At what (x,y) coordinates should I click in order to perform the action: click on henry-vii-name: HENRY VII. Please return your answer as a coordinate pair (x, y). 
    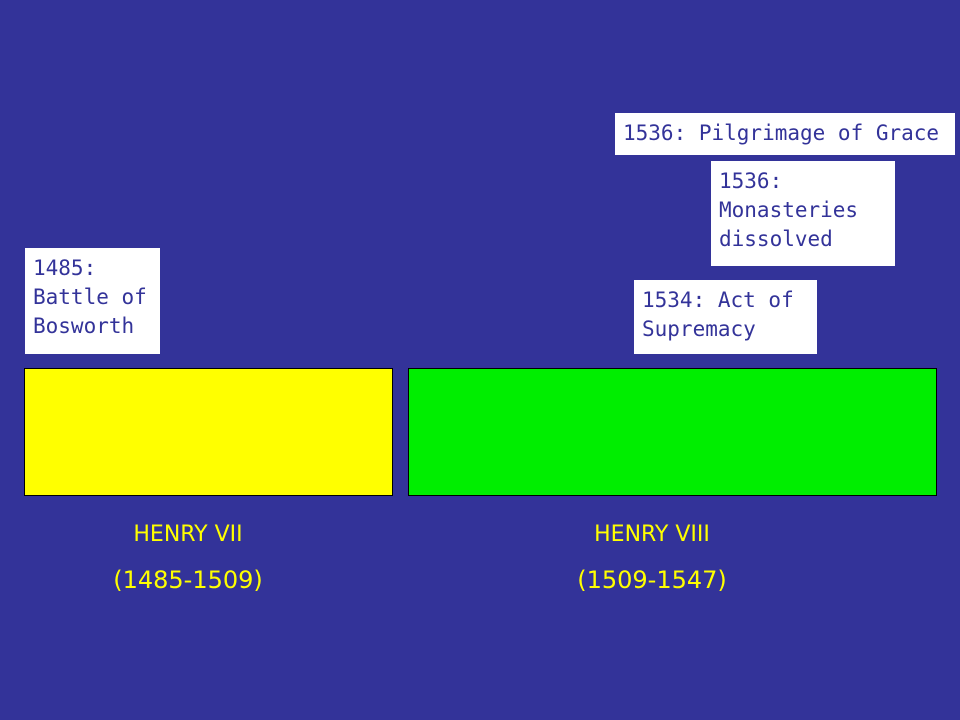
    Looking at the image, I should click on (188, 534).